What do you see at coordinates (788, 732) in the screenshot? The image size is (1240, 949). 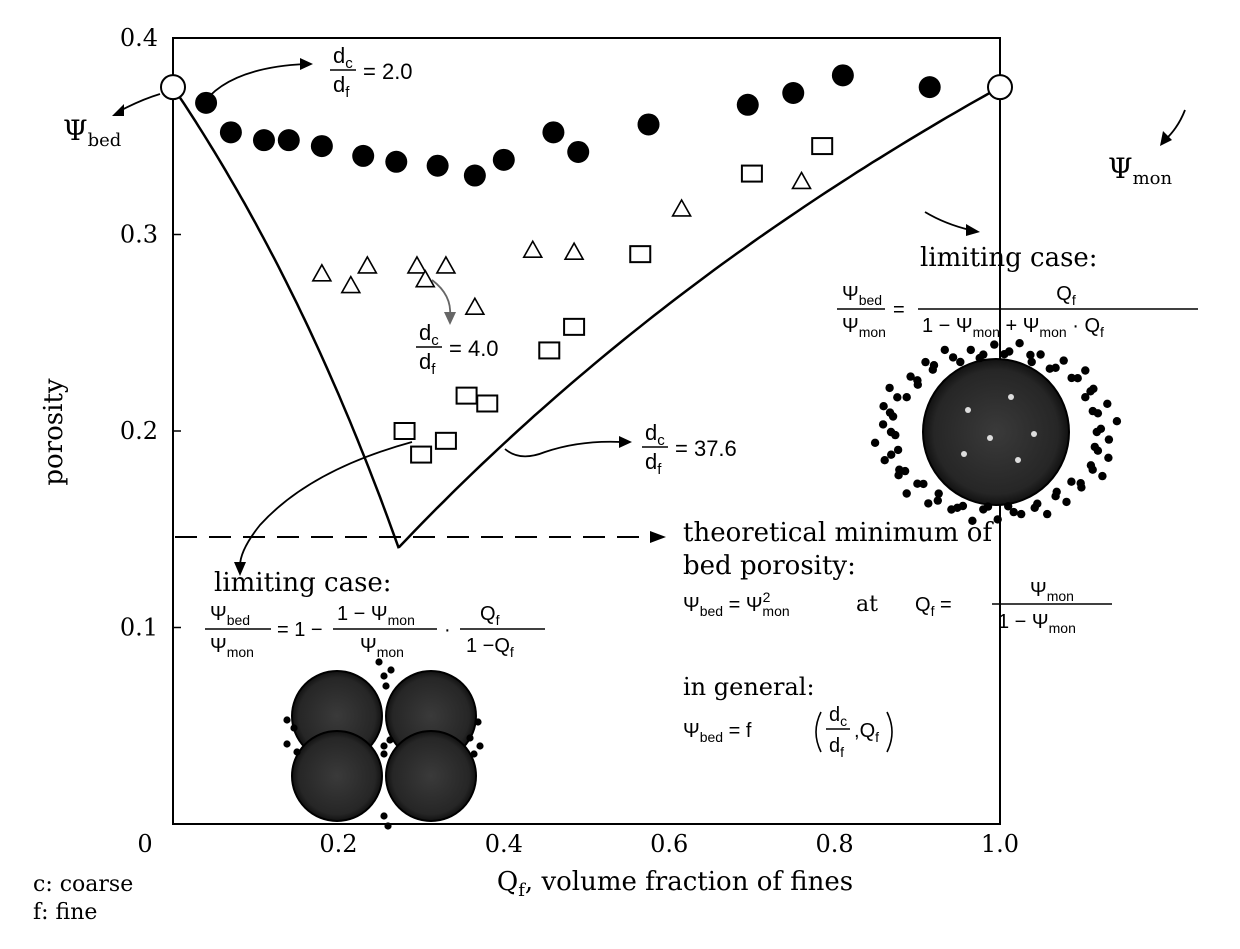 I see `in-general-formula: Ψbed = f dc df ,Qf` at bounding box center [788, 732].